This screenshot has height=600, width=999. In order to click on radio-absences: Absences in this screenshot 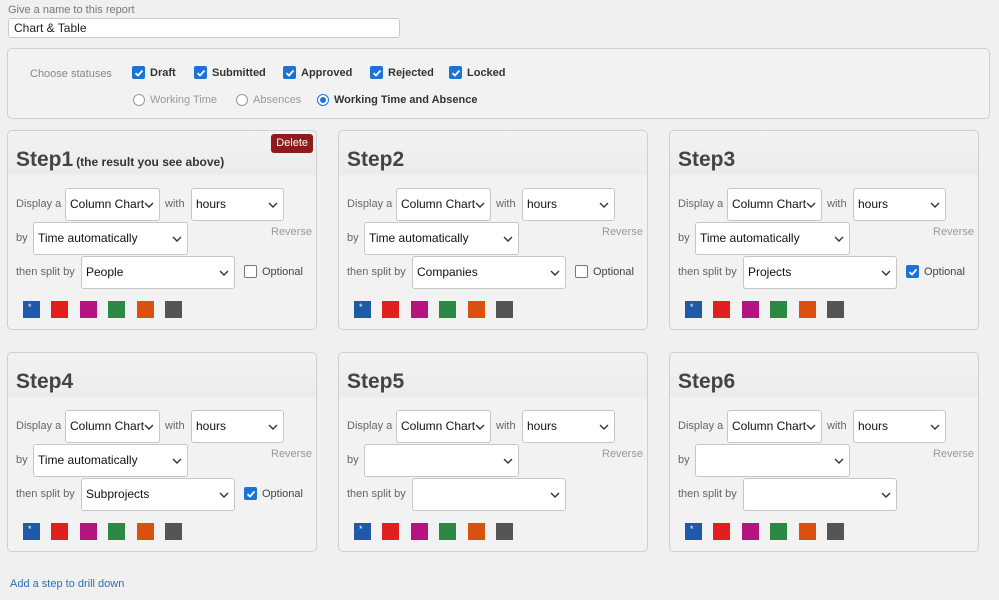, I will do `click(268, 100)`.